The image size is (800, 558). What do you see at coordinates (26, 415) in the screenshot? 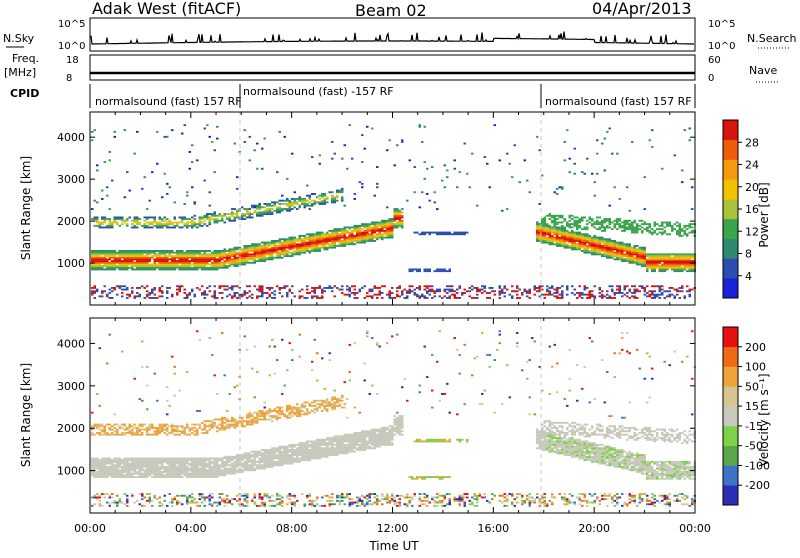
I see `velocity-y-axis-label: Slant Range [km]` at bounding box center [26, 415].